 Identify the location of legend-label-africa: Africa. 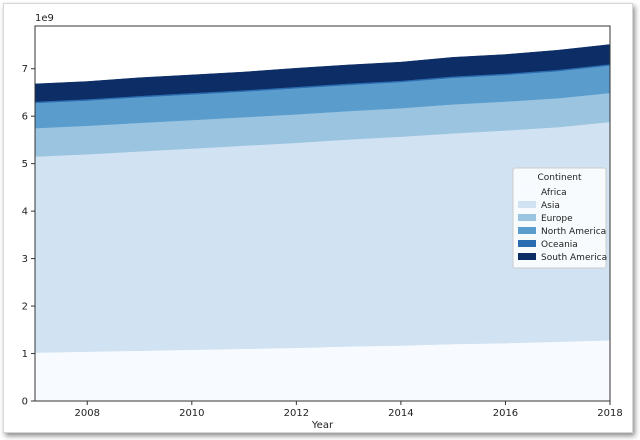
(554, 193).